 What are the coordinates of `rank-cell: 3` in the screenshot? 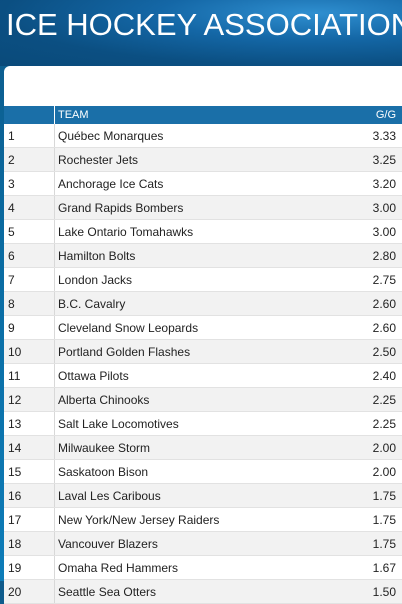 It's located at (11, 184).